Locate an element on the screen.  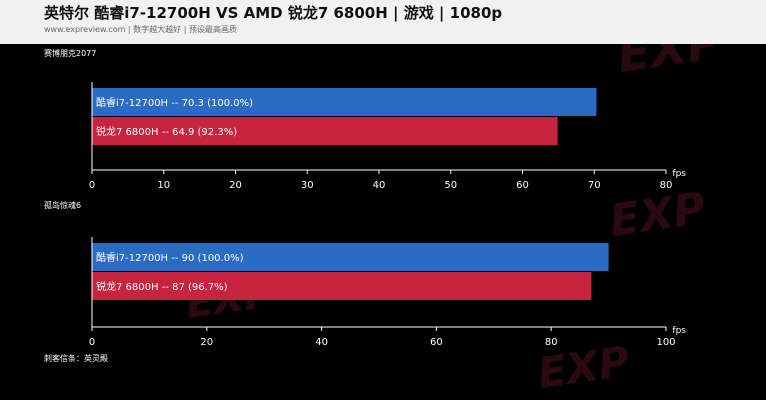
data-label: 酷睿i7-12700H -- 70.3 (100.0%) is located at coordinates (174, 102).